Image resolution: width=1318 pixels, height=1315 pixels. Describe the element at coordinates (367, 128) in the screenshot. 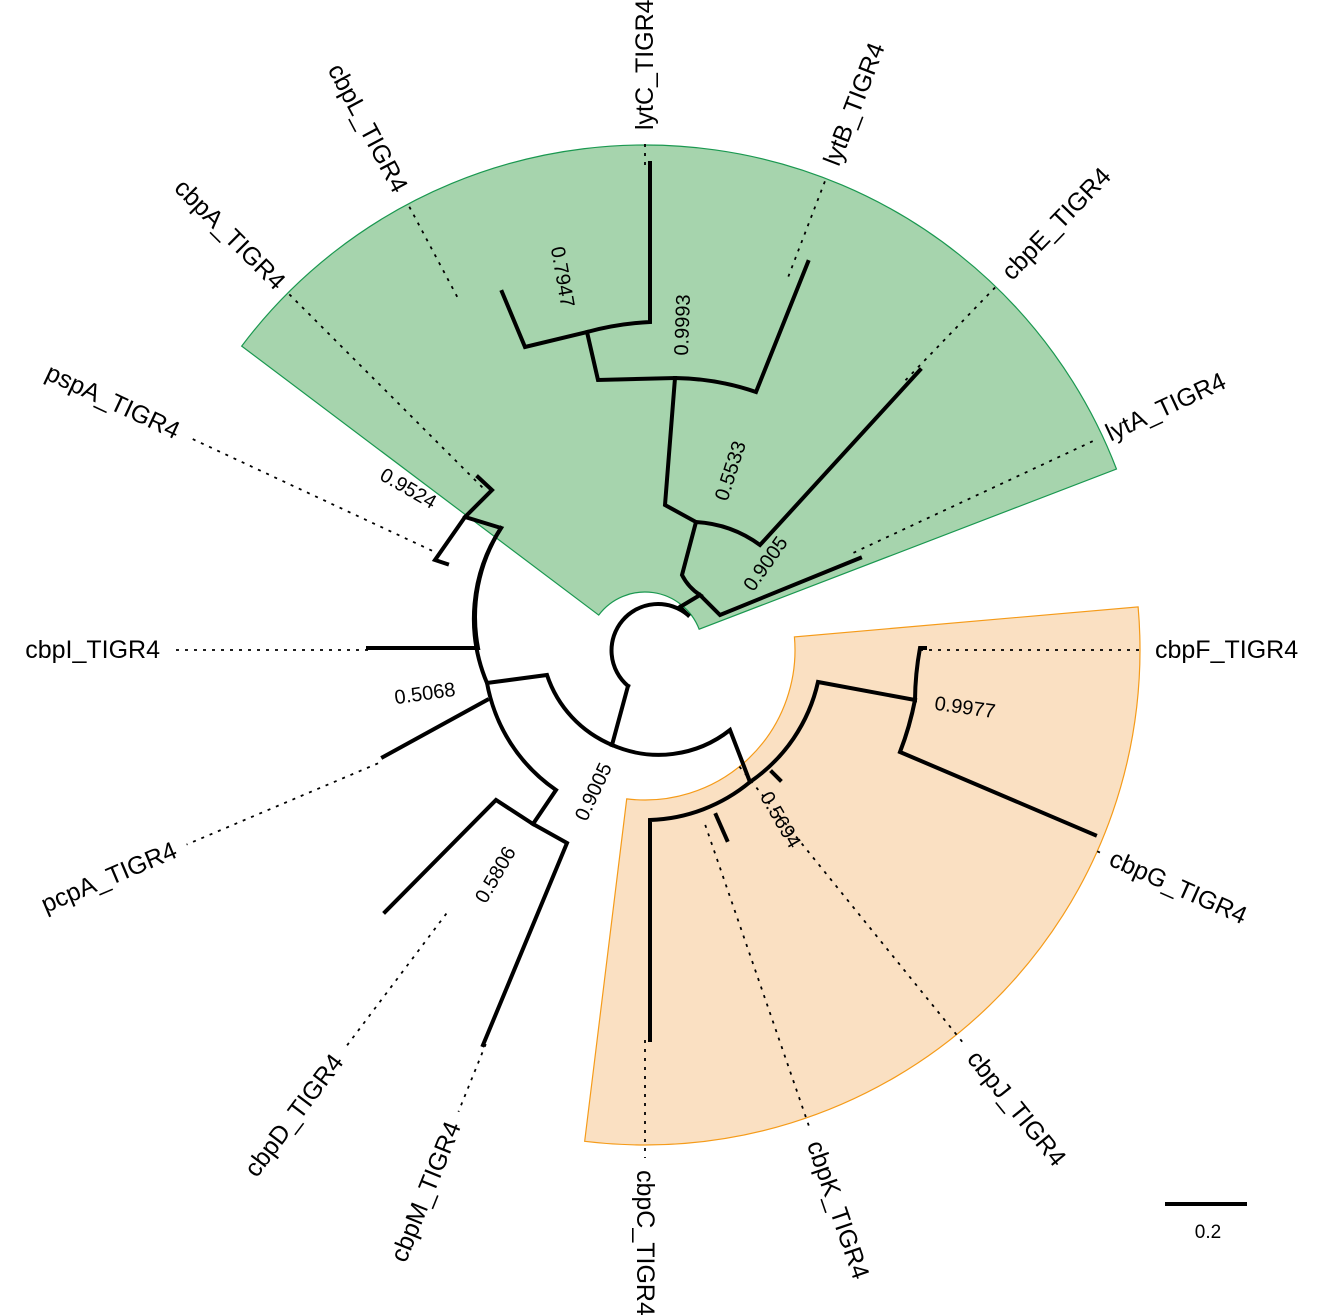

I see `tip-label: cbpL_TIGR4` at that location.